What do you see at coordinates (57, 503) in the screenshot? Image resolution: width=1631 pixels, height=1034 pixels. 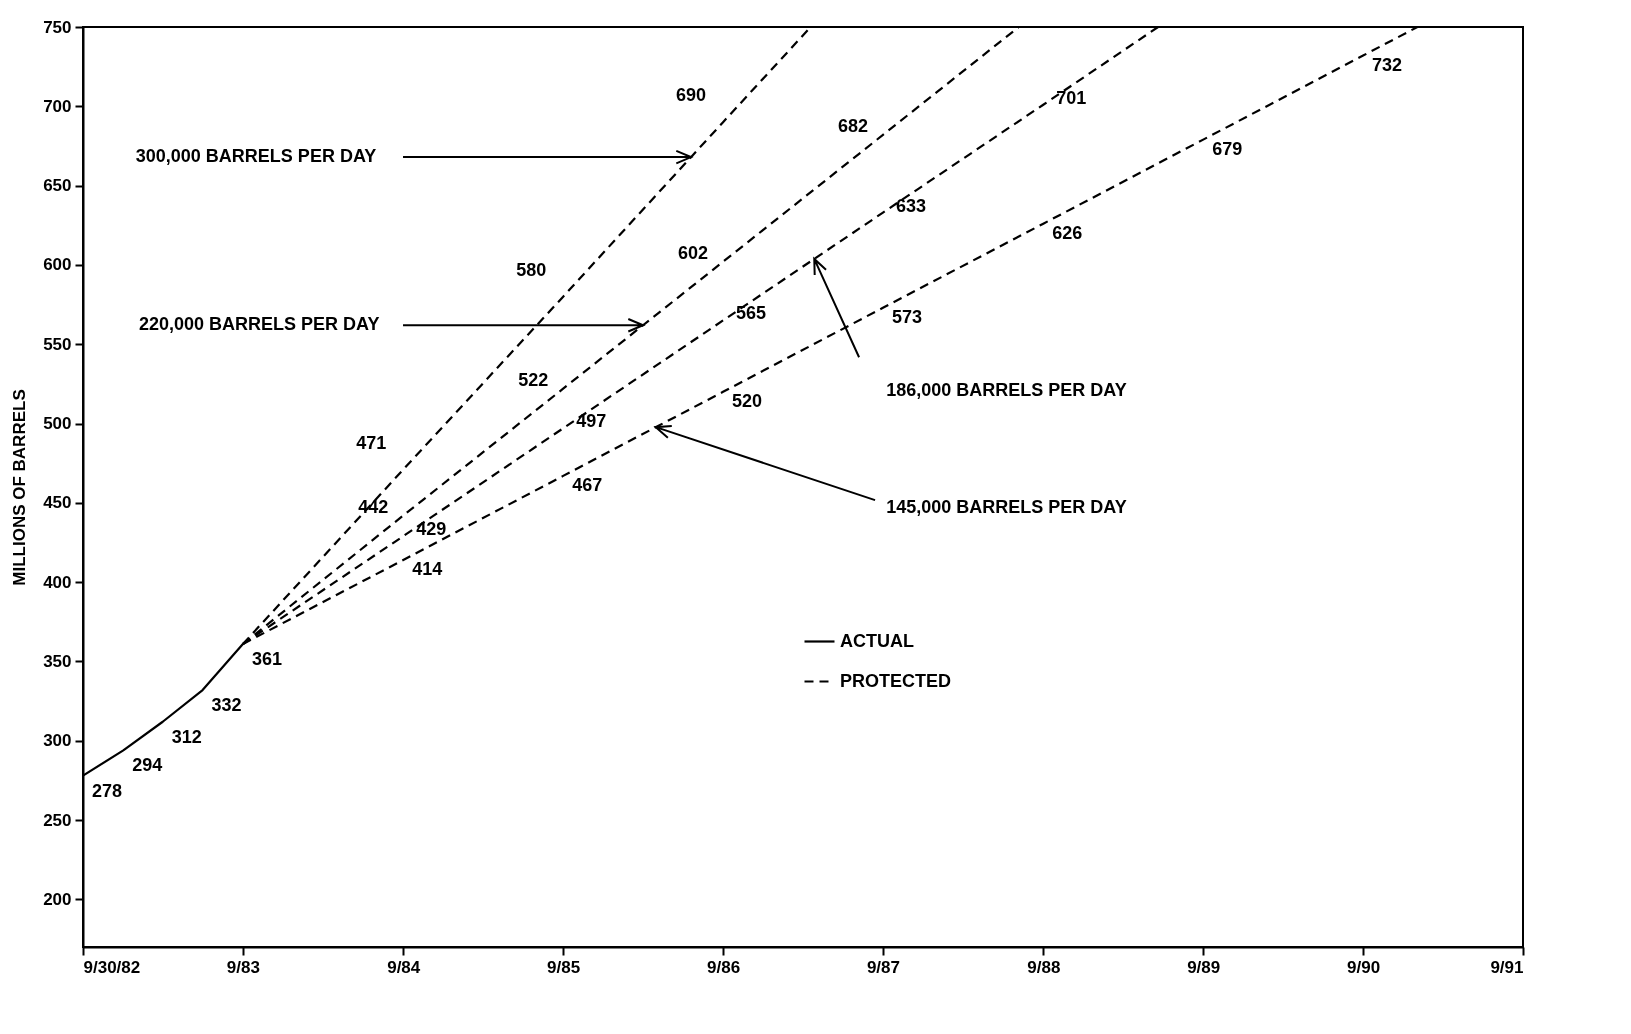 I see `y-tick-label: 450` at bounding box center [57, 503].